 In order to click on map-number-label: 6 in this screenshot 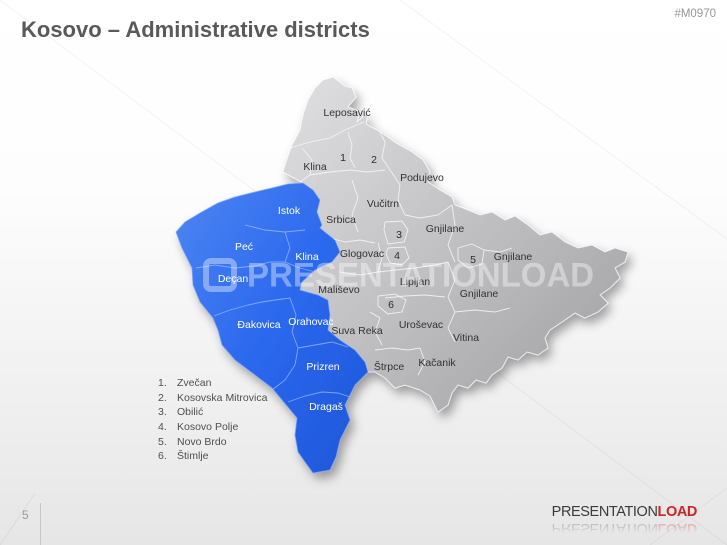, I will do `click(391, 305)`.